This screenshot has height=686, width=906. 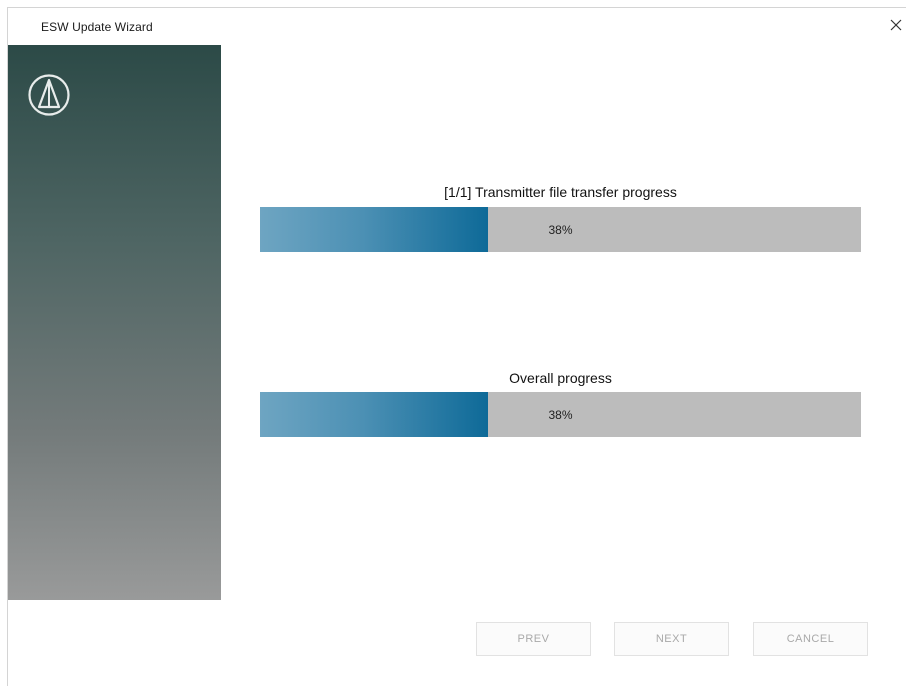 What do you see at coordinates (97, 27) in the screenshot?
I see `window-title: ESW Update Wizard` at bounding box center [97, 27].